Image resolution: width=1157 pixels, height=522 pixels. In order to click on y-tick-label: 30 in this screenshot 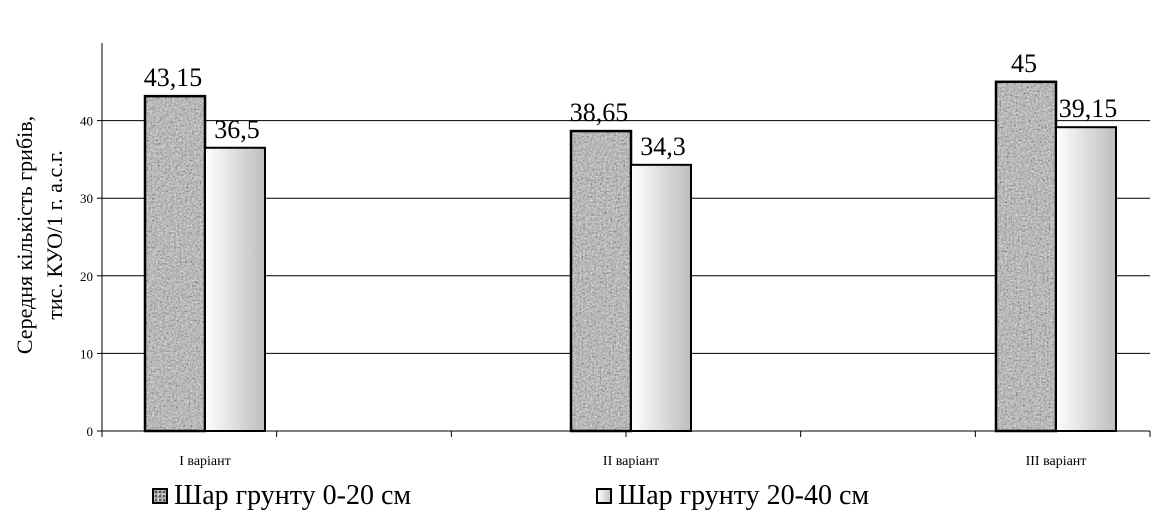, I will do `click(86, 198)`.